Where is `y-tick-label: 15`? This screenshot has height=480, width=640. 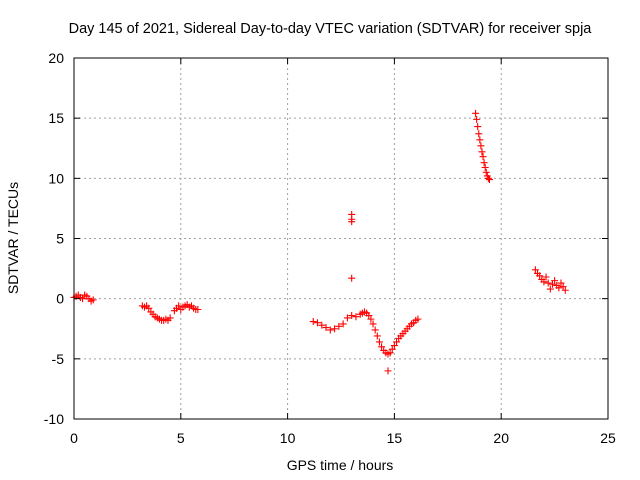
y-tick-label: 15 is located at coordinates (56, 118).